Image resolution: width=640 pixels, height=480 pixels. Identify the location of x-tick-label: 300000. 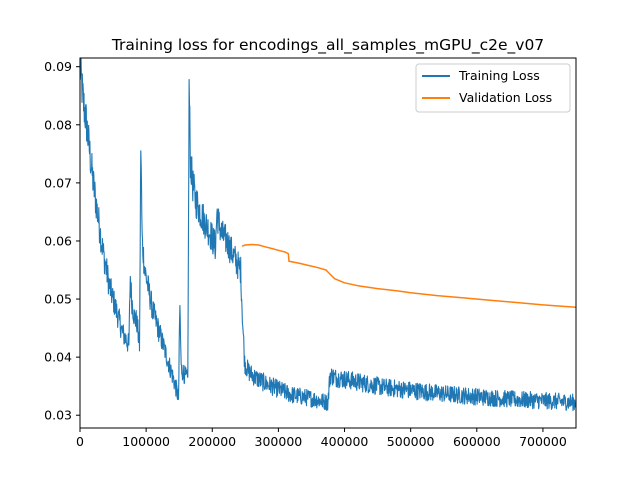
(279, 441).